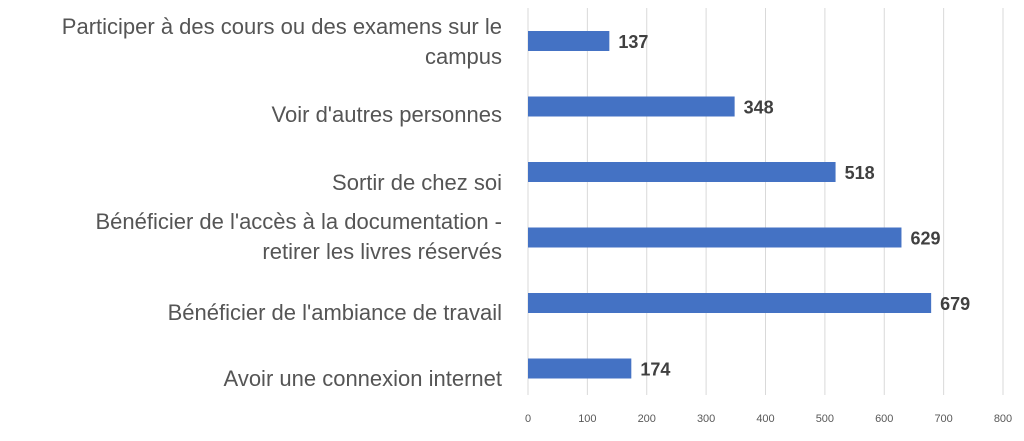 The image size is (1024, 441). What do you see at coordinates (528, 419) in the screenshot?
I see `x-tick-label: 0` at bounding box center [528, 419].